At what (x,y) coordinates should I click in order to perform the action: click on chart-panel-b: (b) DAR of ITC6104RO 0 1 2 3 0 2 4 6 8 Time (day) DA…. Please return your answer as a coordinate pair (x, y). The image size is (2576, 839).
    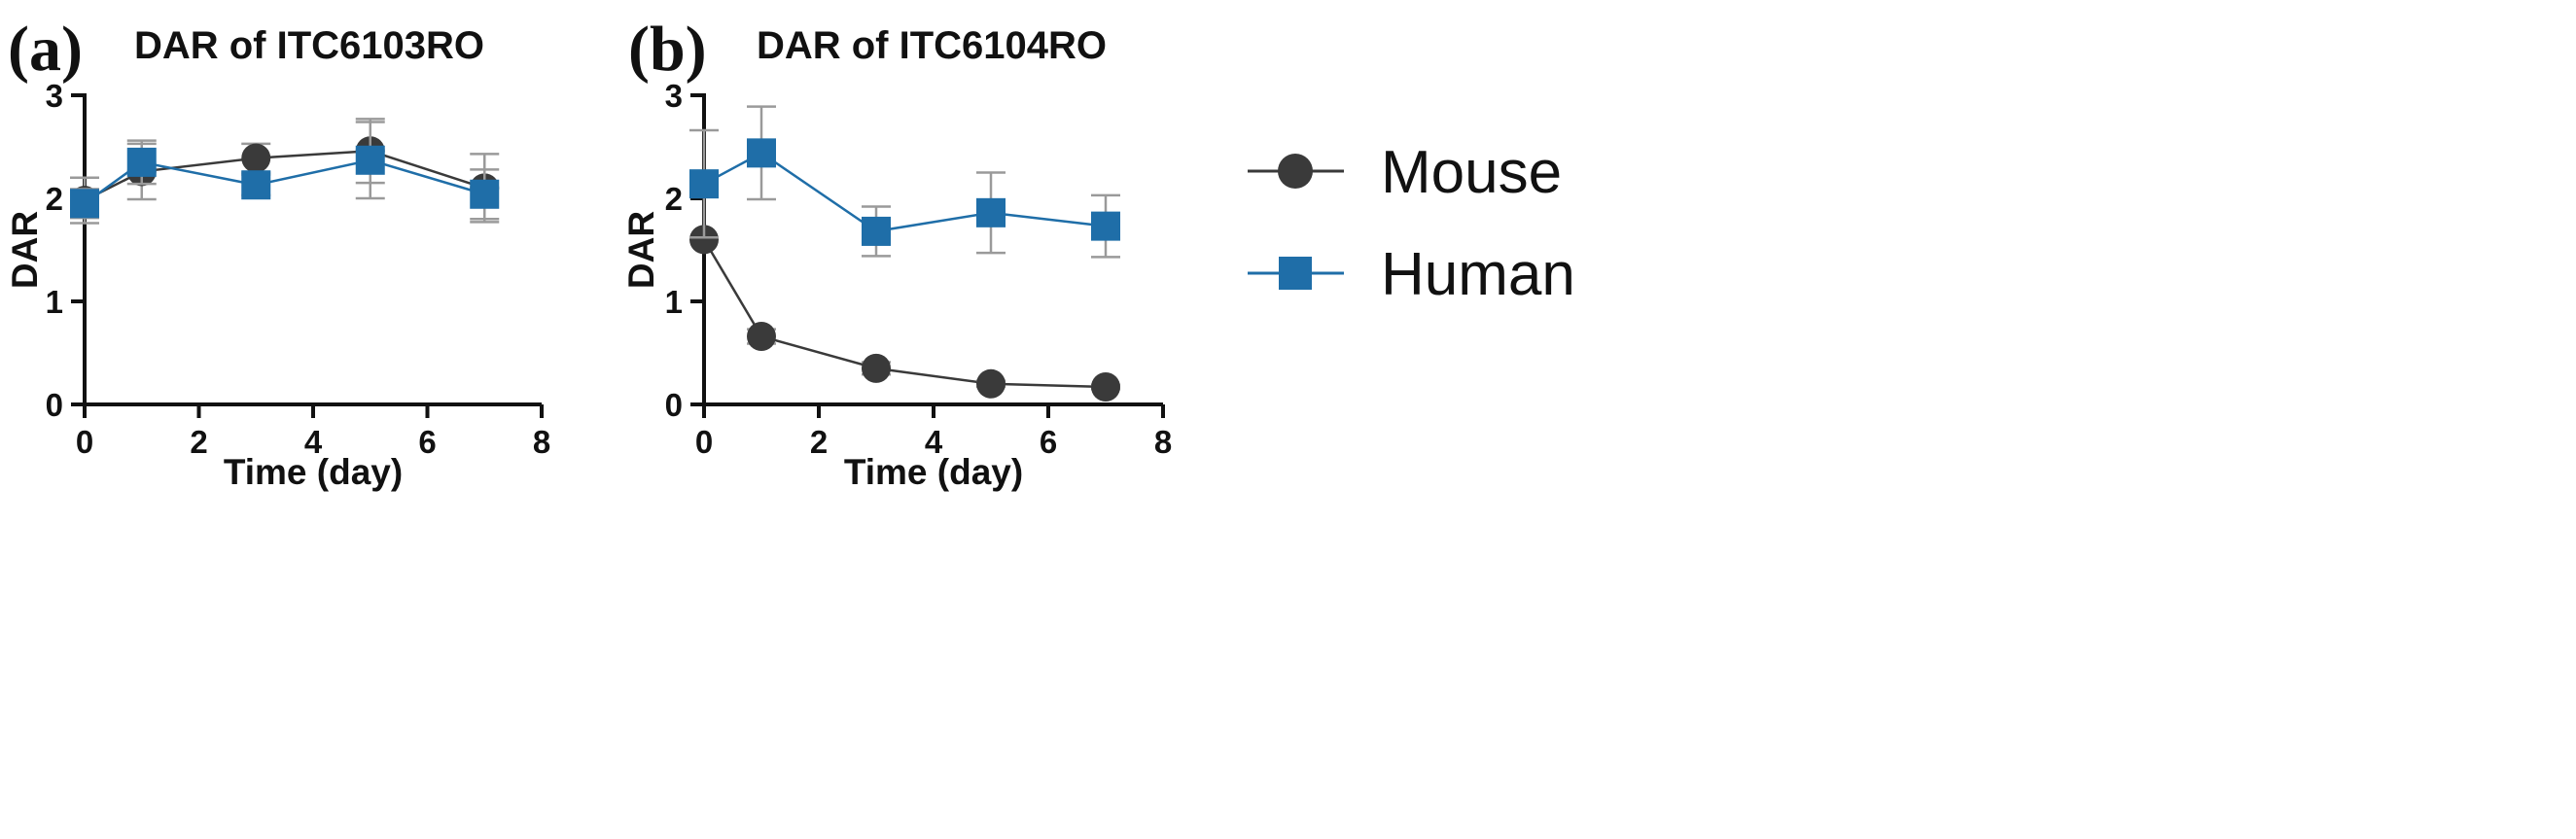
    Looking at the image, I should click on (897, 253).